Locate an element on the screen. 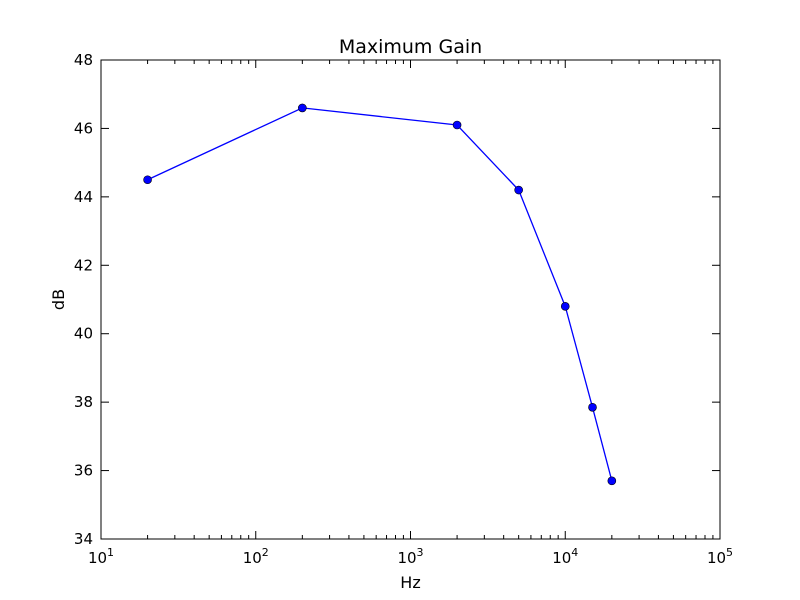 The height and width of the screenshot is (600, 800). x-tick-label: 10³ is located at coordinates (410, 556).